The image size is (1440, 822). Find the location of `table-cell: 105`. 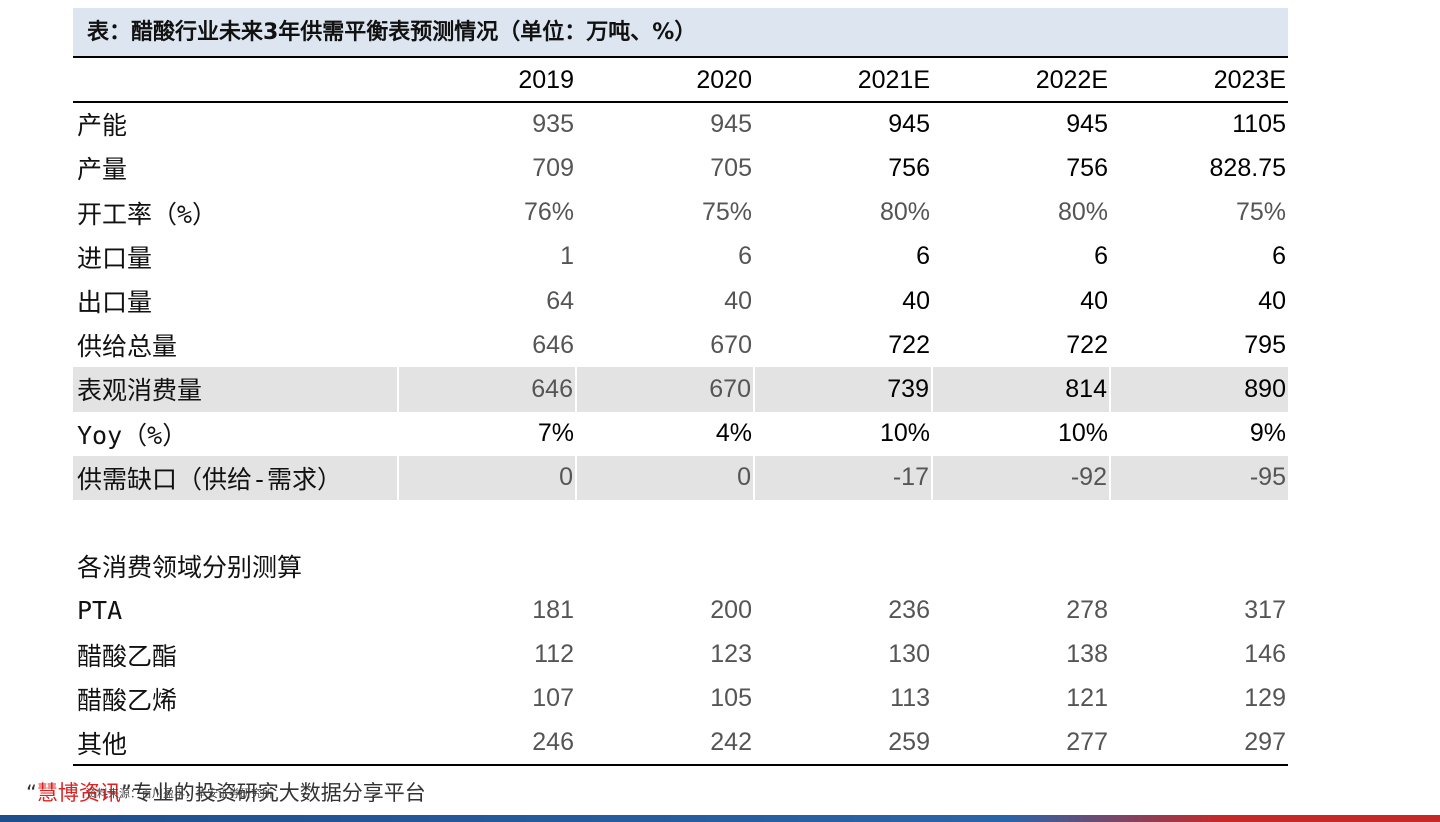

table-cell: 105 is located at coordinates (731, 698).